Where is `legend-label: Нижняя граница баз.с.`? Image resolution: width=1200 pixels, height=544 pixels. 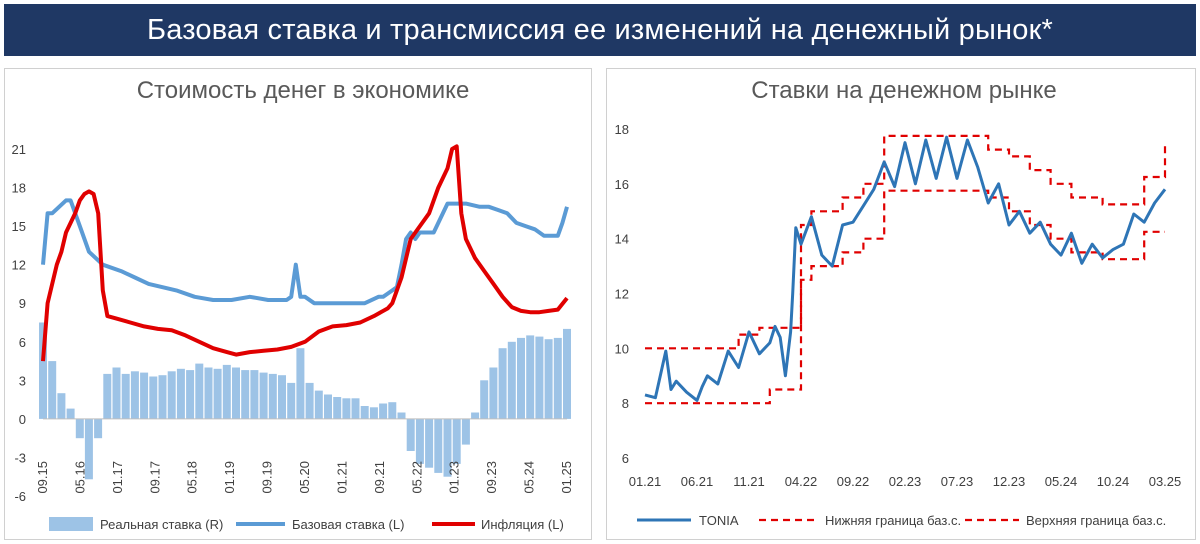 legend-label: Нижняя граница баз.с. is located at coordinates (893, 520).